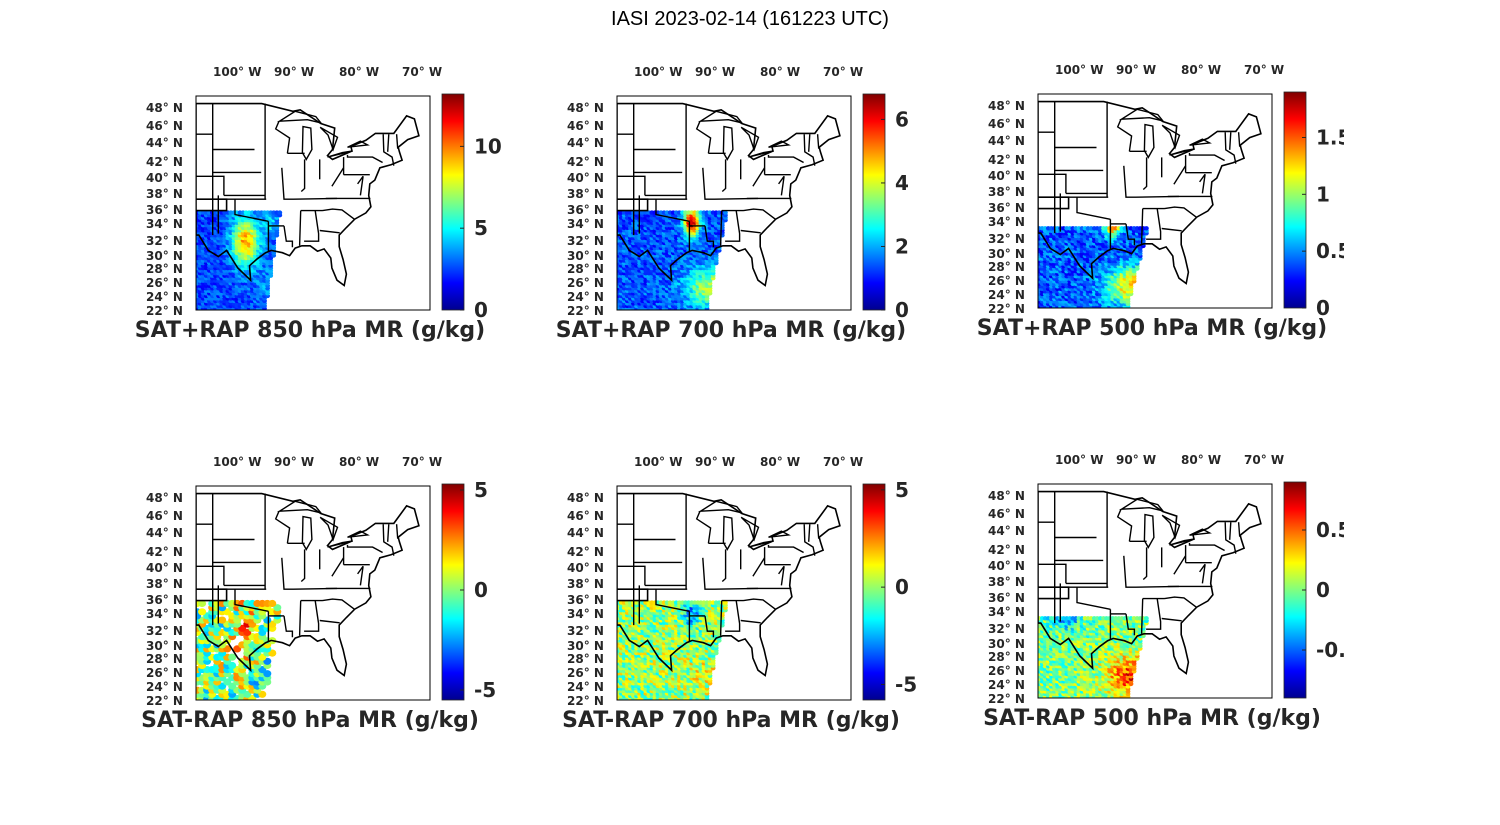  I want to click on colorbar-tick-label: 1.5, so click(1330, 137).